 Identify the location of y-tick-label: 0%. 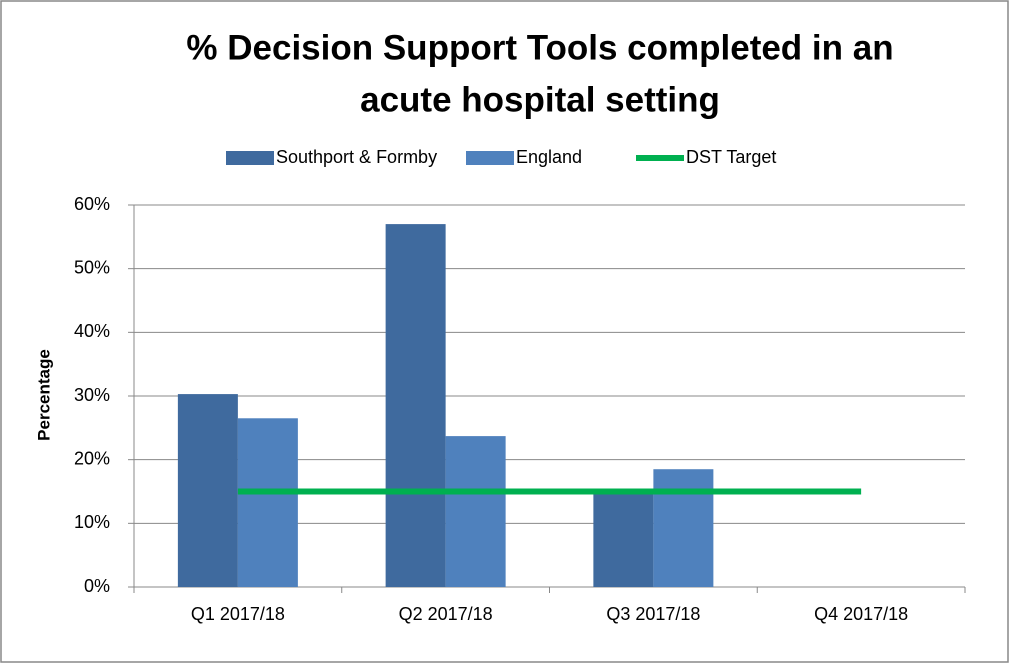
(97, 586).